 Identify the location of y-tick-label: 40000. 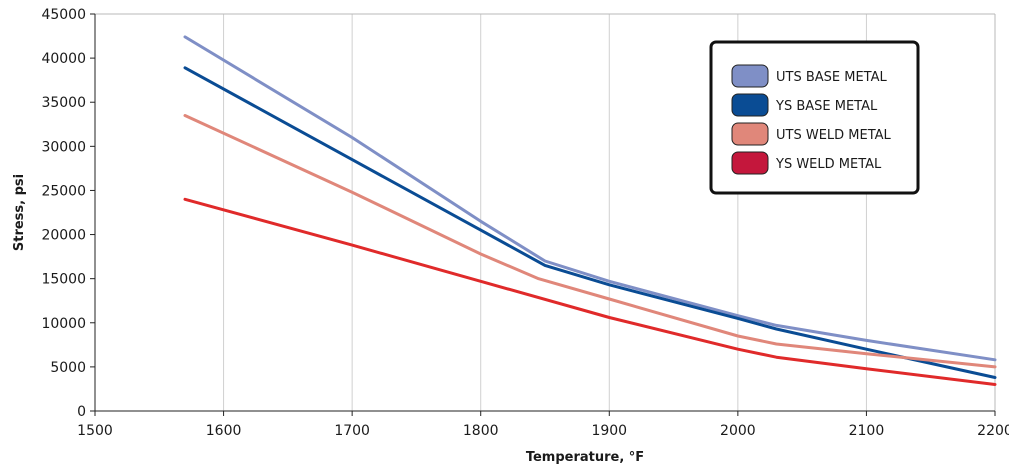
(63, 59).